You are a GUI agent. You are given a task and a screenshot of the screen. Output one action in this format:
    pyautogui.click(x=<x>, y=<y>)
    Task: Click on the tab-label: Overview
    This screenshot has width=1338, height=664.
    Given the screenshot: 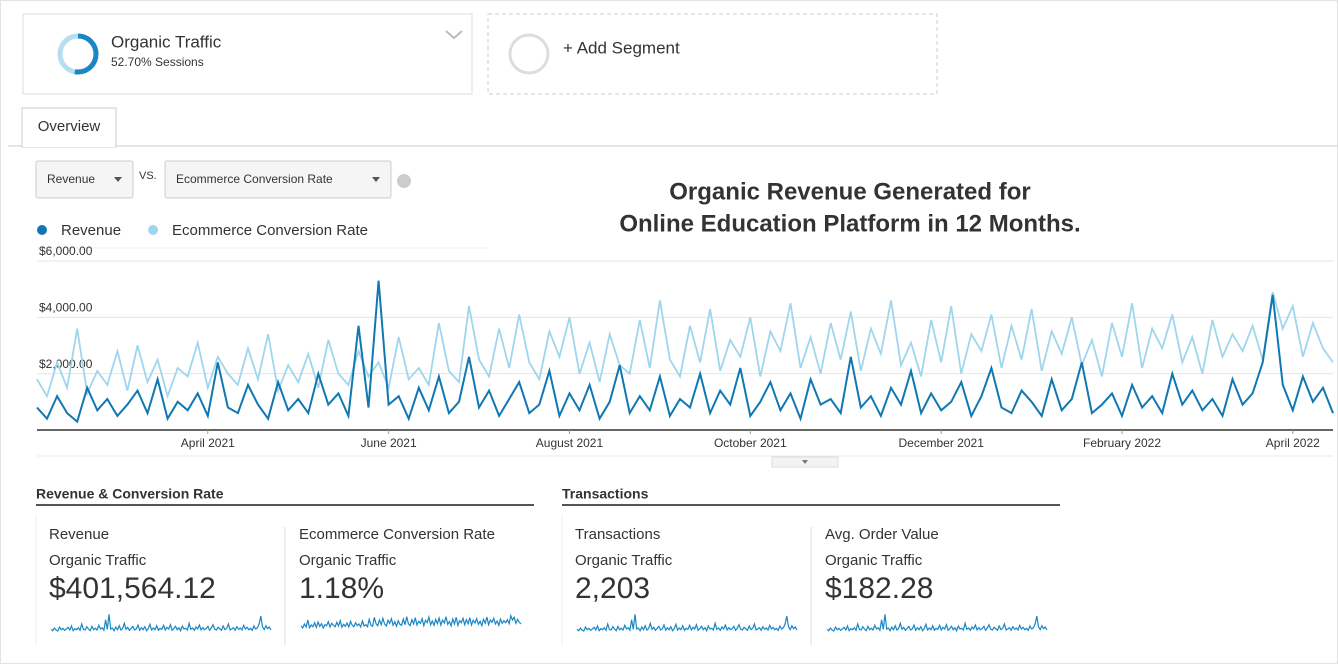 What is the action you would take?
    pyautogui.click(x=69, y=126)
    